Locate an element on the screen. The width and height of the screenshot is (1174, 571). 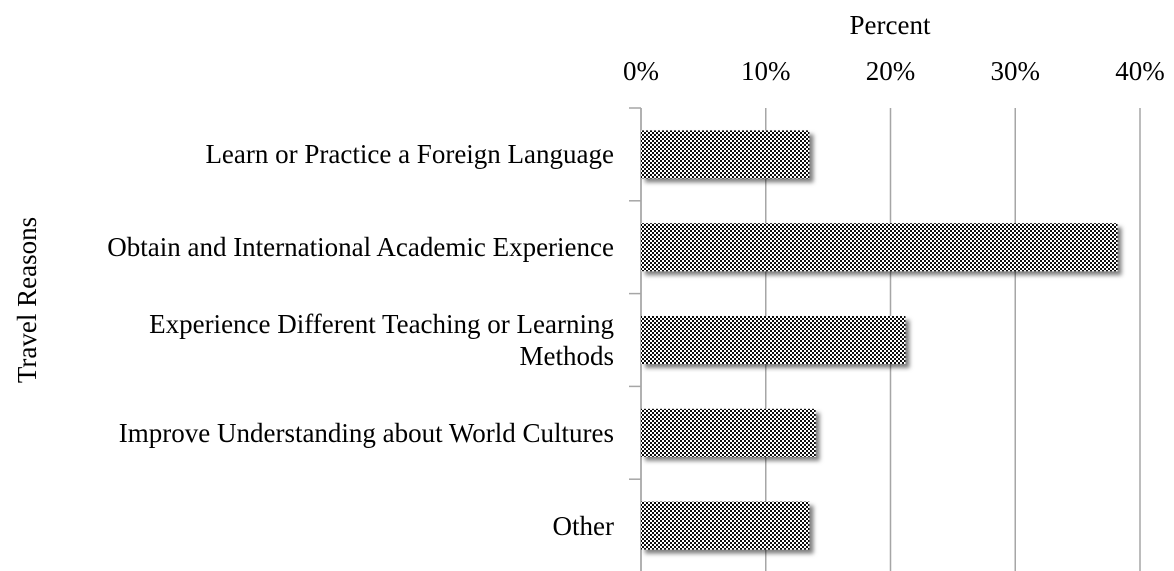
x-tick-label: 40% is located at coordinates (1140, 71).